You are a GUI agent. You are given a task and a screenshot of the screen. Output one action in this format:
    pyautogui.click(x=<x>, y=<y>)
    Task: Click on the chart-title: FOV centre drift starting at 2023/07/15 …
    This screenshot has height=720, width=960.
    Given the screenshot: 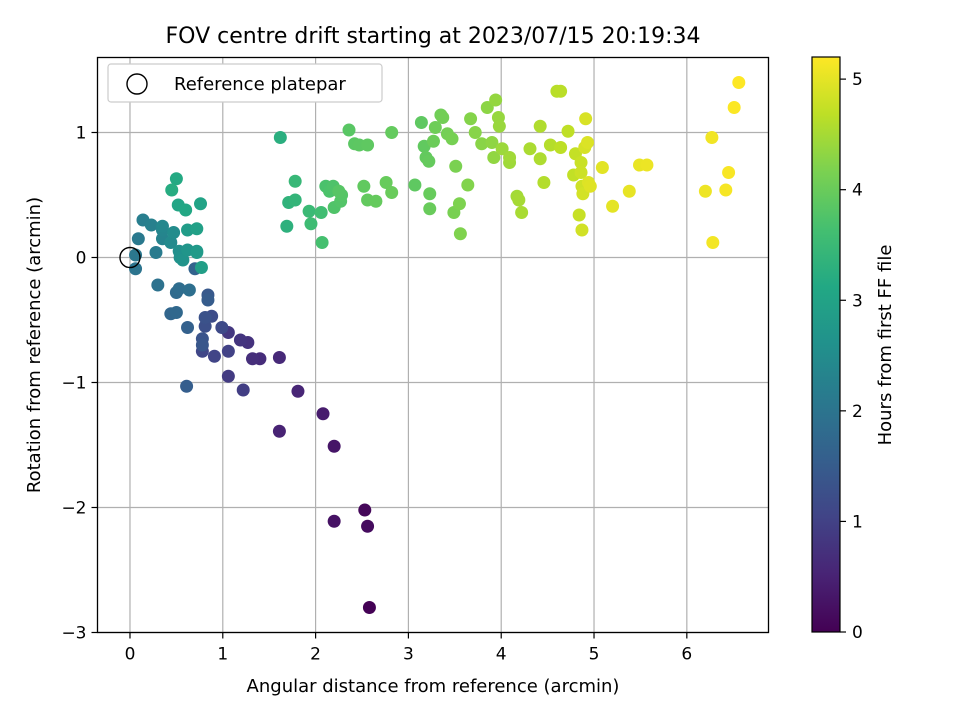 What is the action you would take?
    pyautogui.click(x=433, y=36)
    